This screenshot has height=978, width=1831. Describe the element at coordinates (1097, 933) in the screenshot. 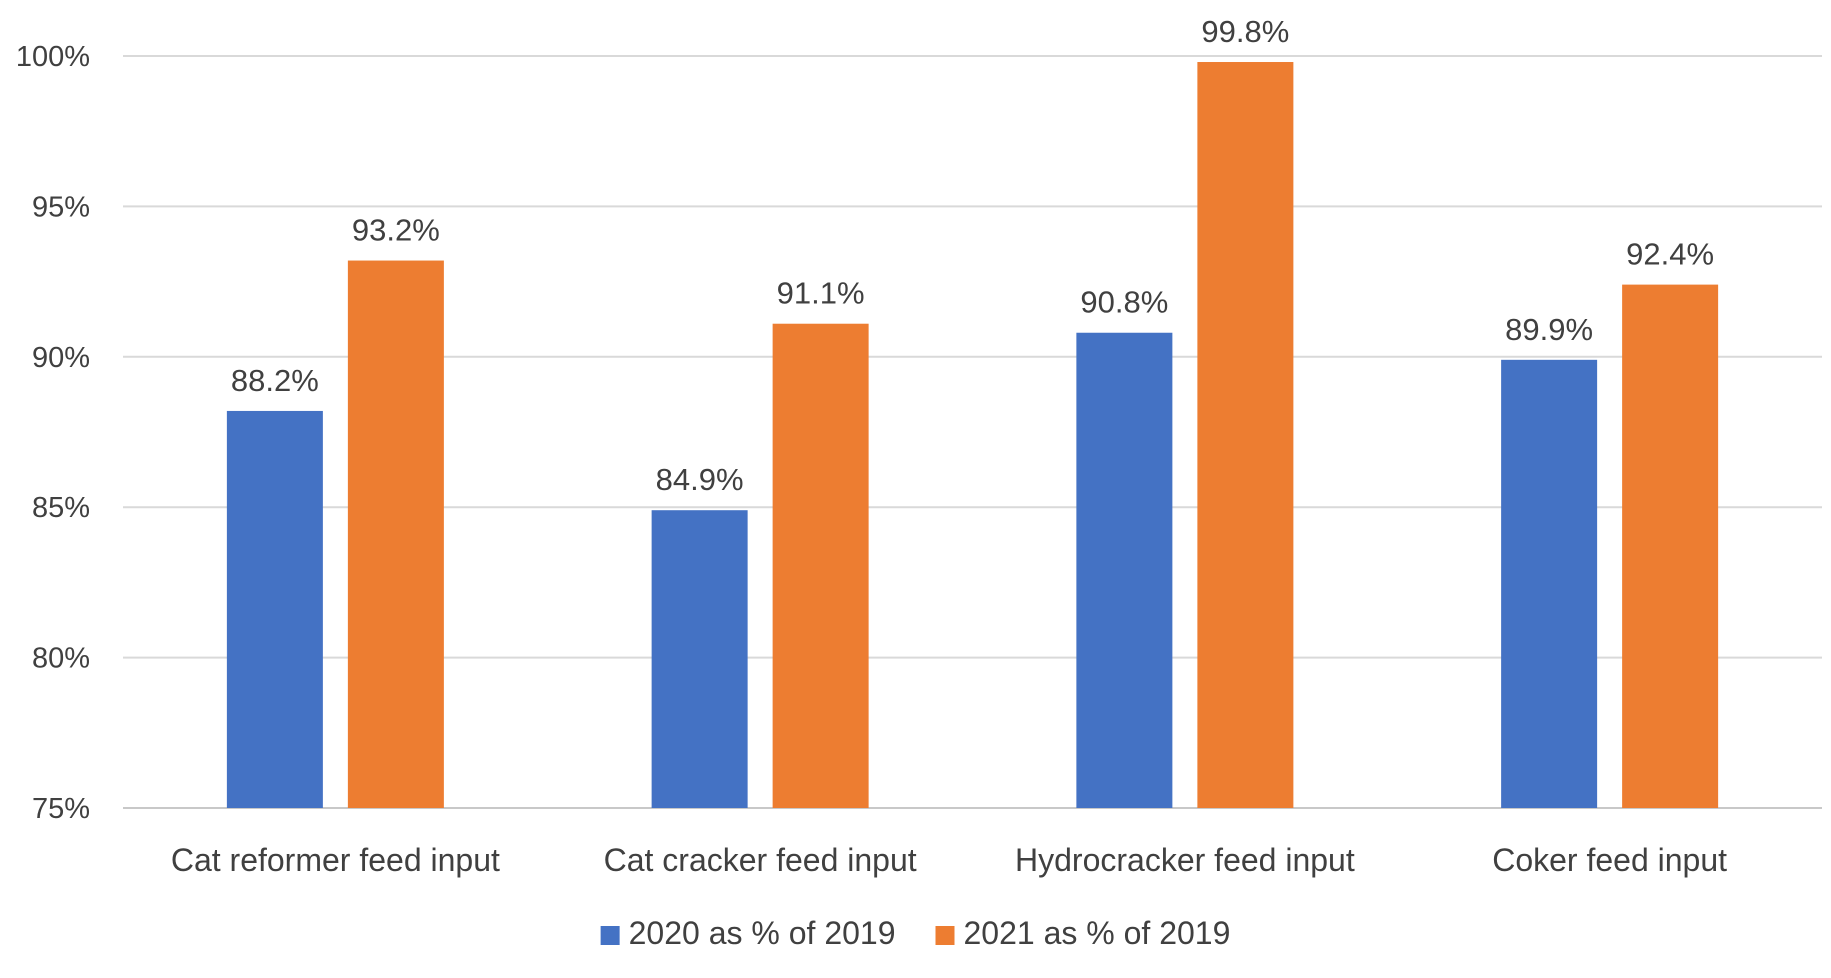

I see `legend-label: 2021 as % of 2019` at that location.